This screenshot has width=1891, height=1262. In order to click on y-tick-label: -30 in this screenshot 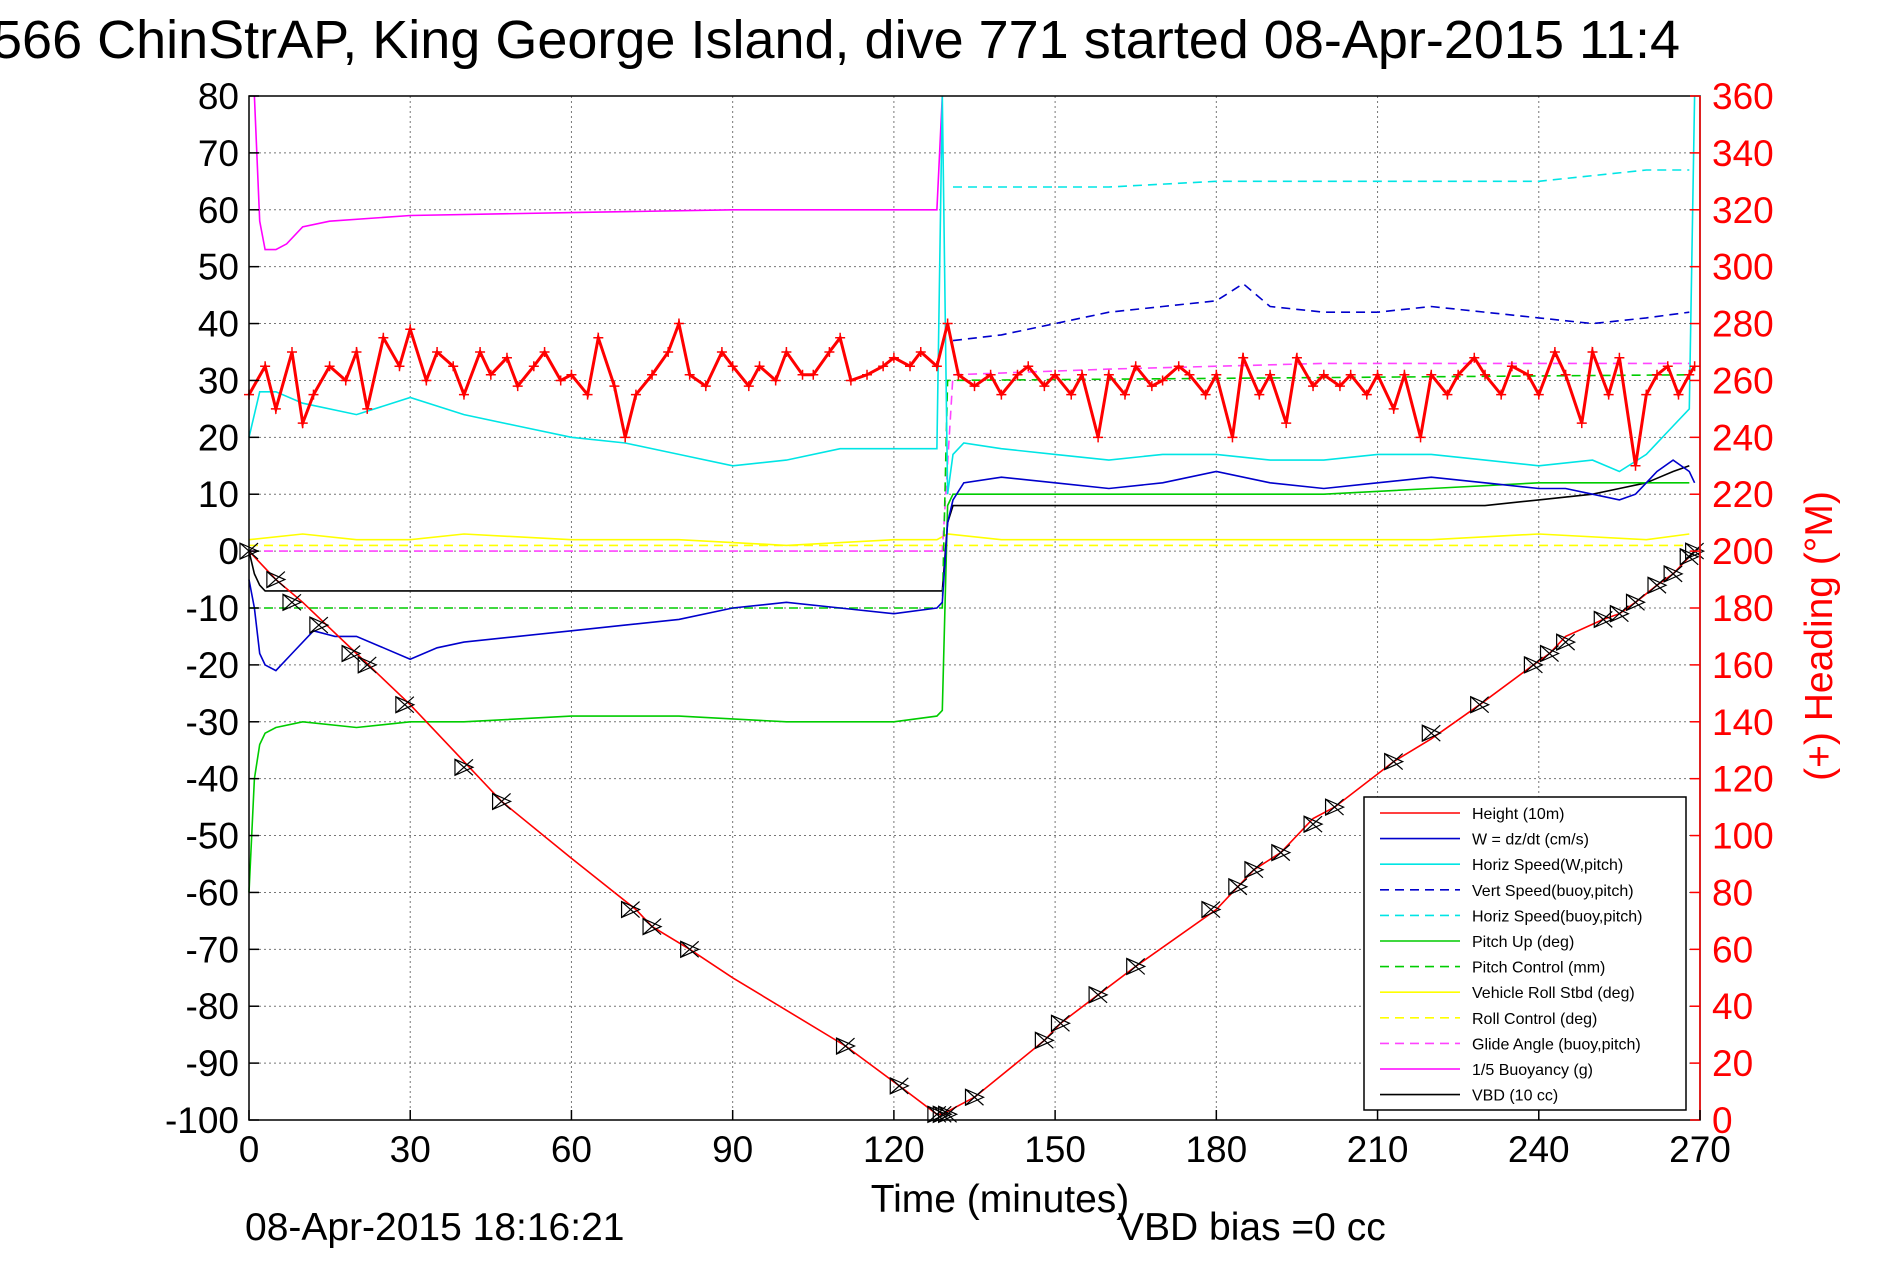, I will do `click(212, 722)`.